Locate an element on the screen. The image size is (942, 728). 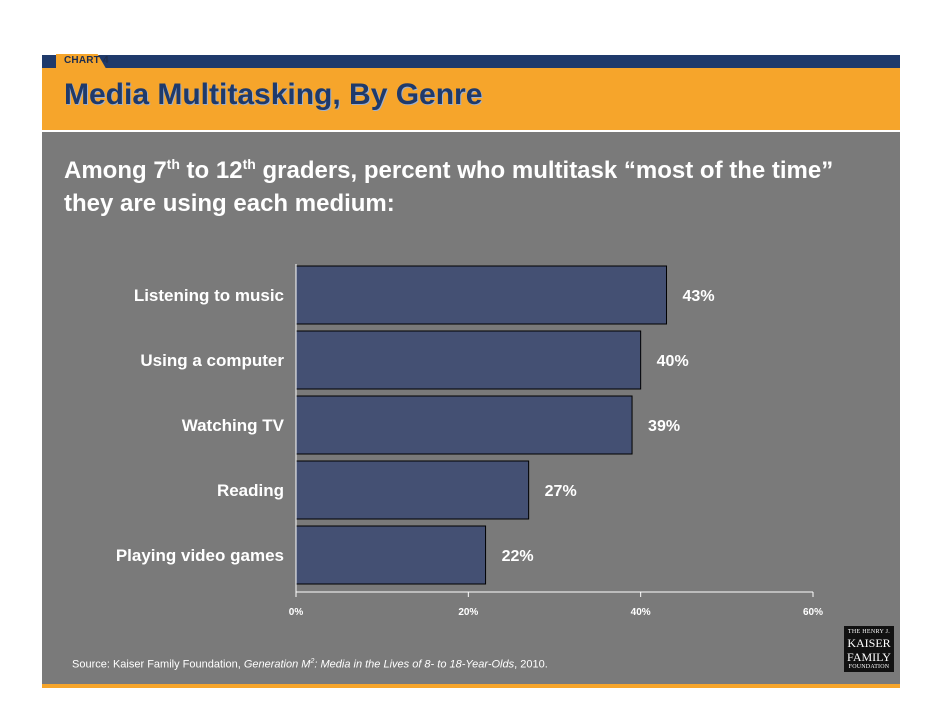
data-label: 39% is located at coordinates (664, 426).